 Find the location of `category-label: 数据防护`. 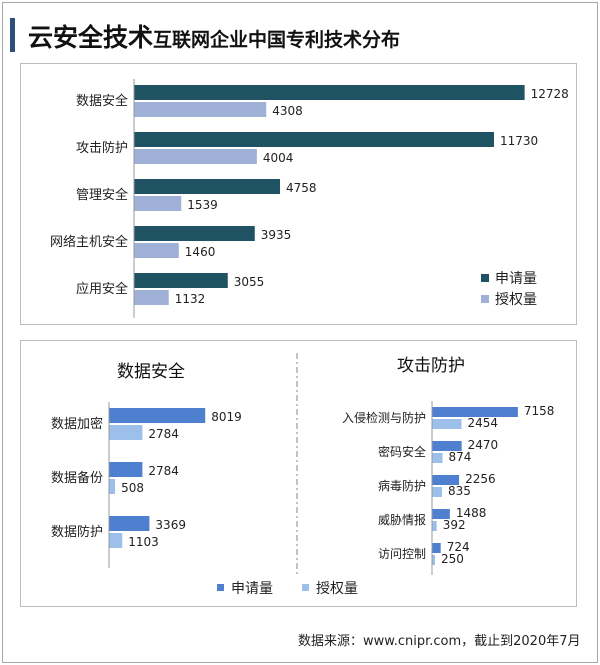

category-label: 数据防护 is located at coordinates (77, 532).